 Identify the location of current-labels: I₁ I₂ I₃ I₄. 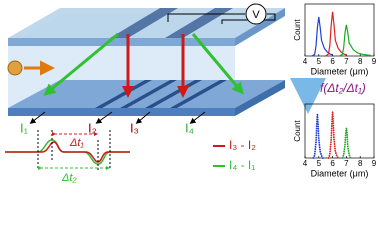
(107, 127).